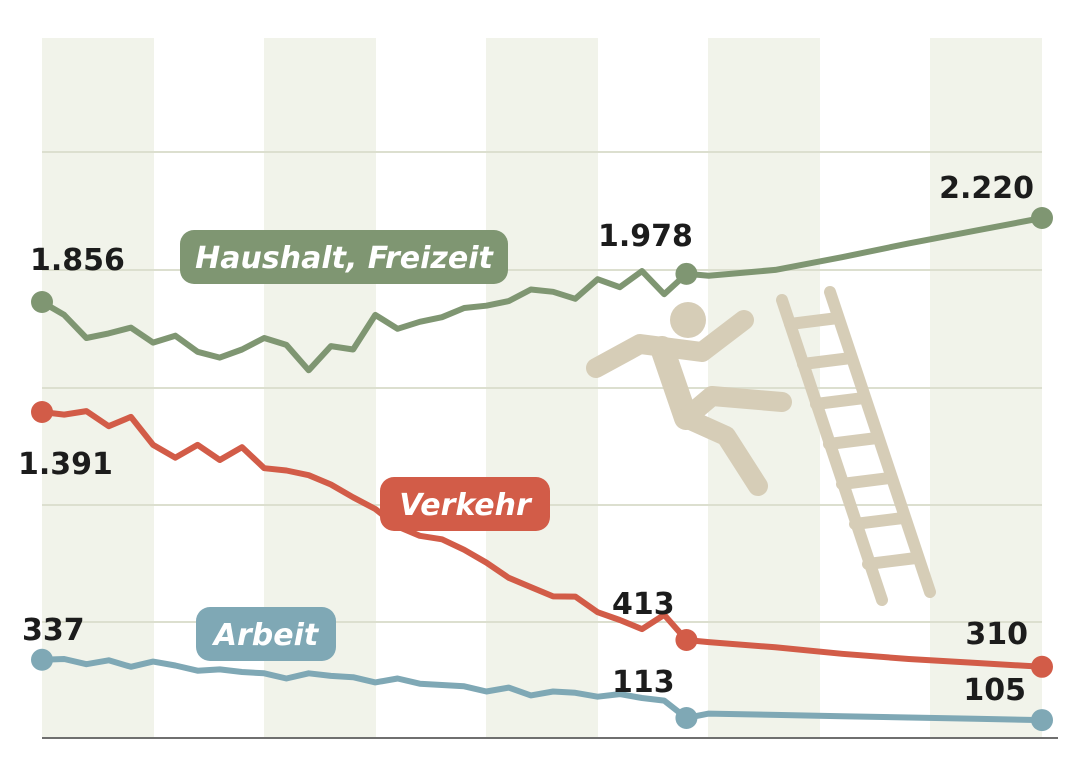  Describe the element at coordinates (645, 236) in the screenshot. I see `data-label-haushalt-mid: 1.978` at that location.